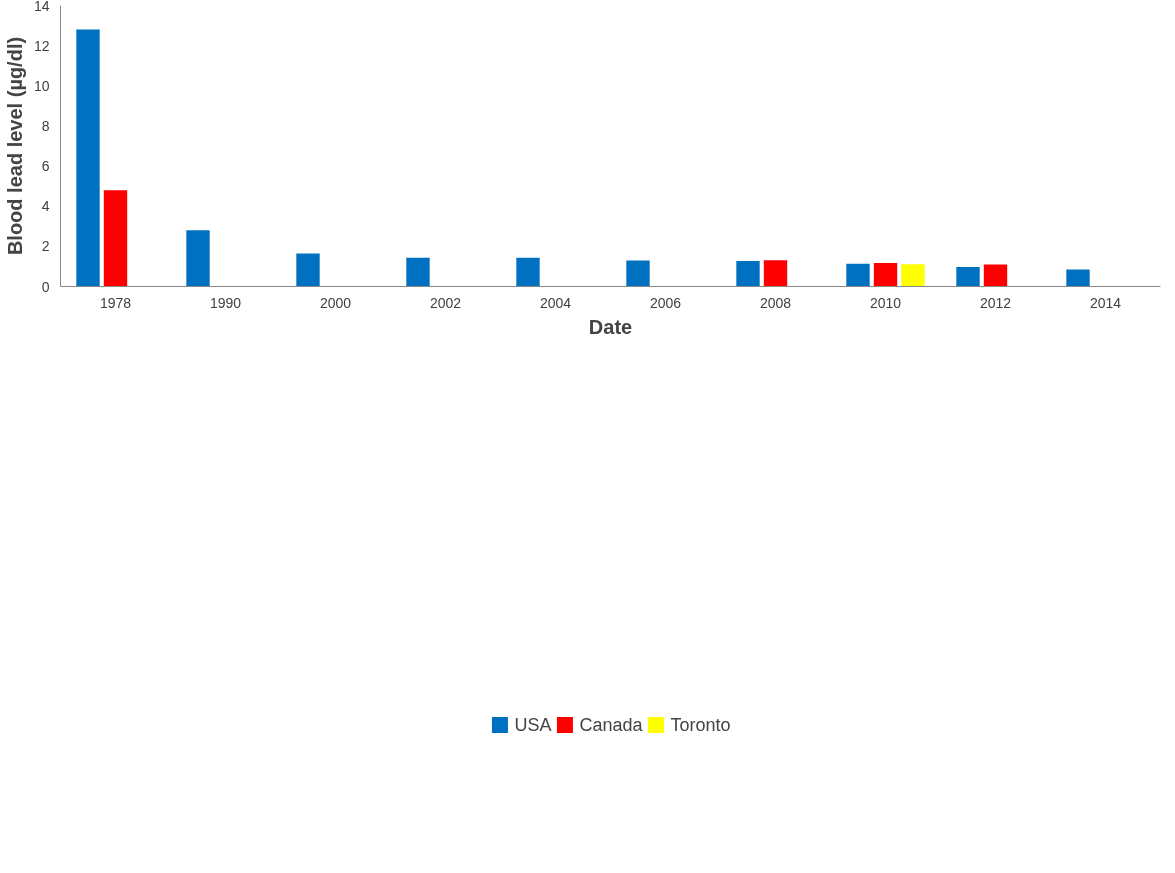 The height and width of the screenshot is (873, 1175). Describe the element at coordinates (45, 206) in the screenshot. I see `y-tick-label: 4` at that location.